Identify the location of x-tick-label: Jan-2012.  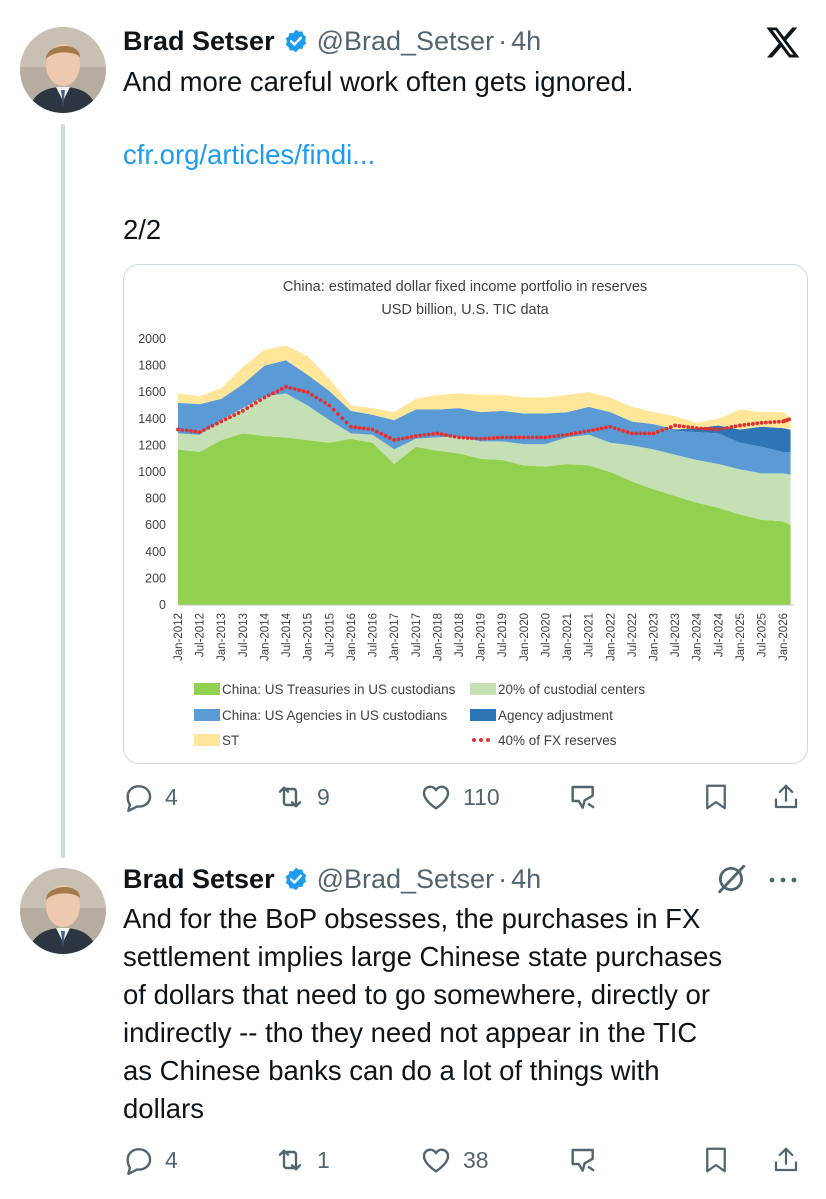
(179, 637).